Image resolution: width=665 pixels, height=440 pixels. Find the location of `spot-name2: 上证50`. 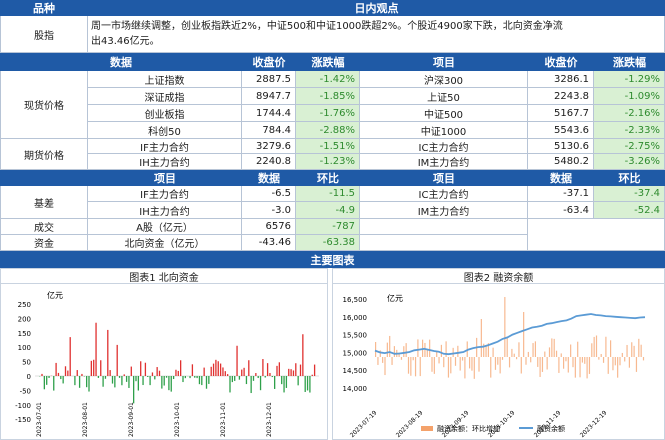

spot-name2: 上证50 is located at coordinates (444, 96).